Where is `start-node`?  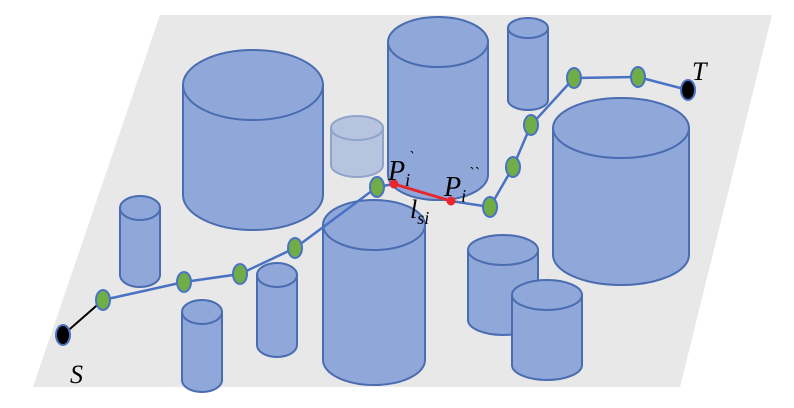
start-node is located at coordinates (63, 335).